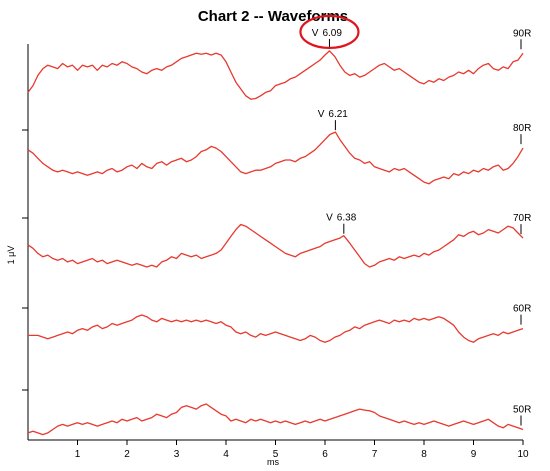  I want to click on trace-60R: 60R, so click(279, 323).